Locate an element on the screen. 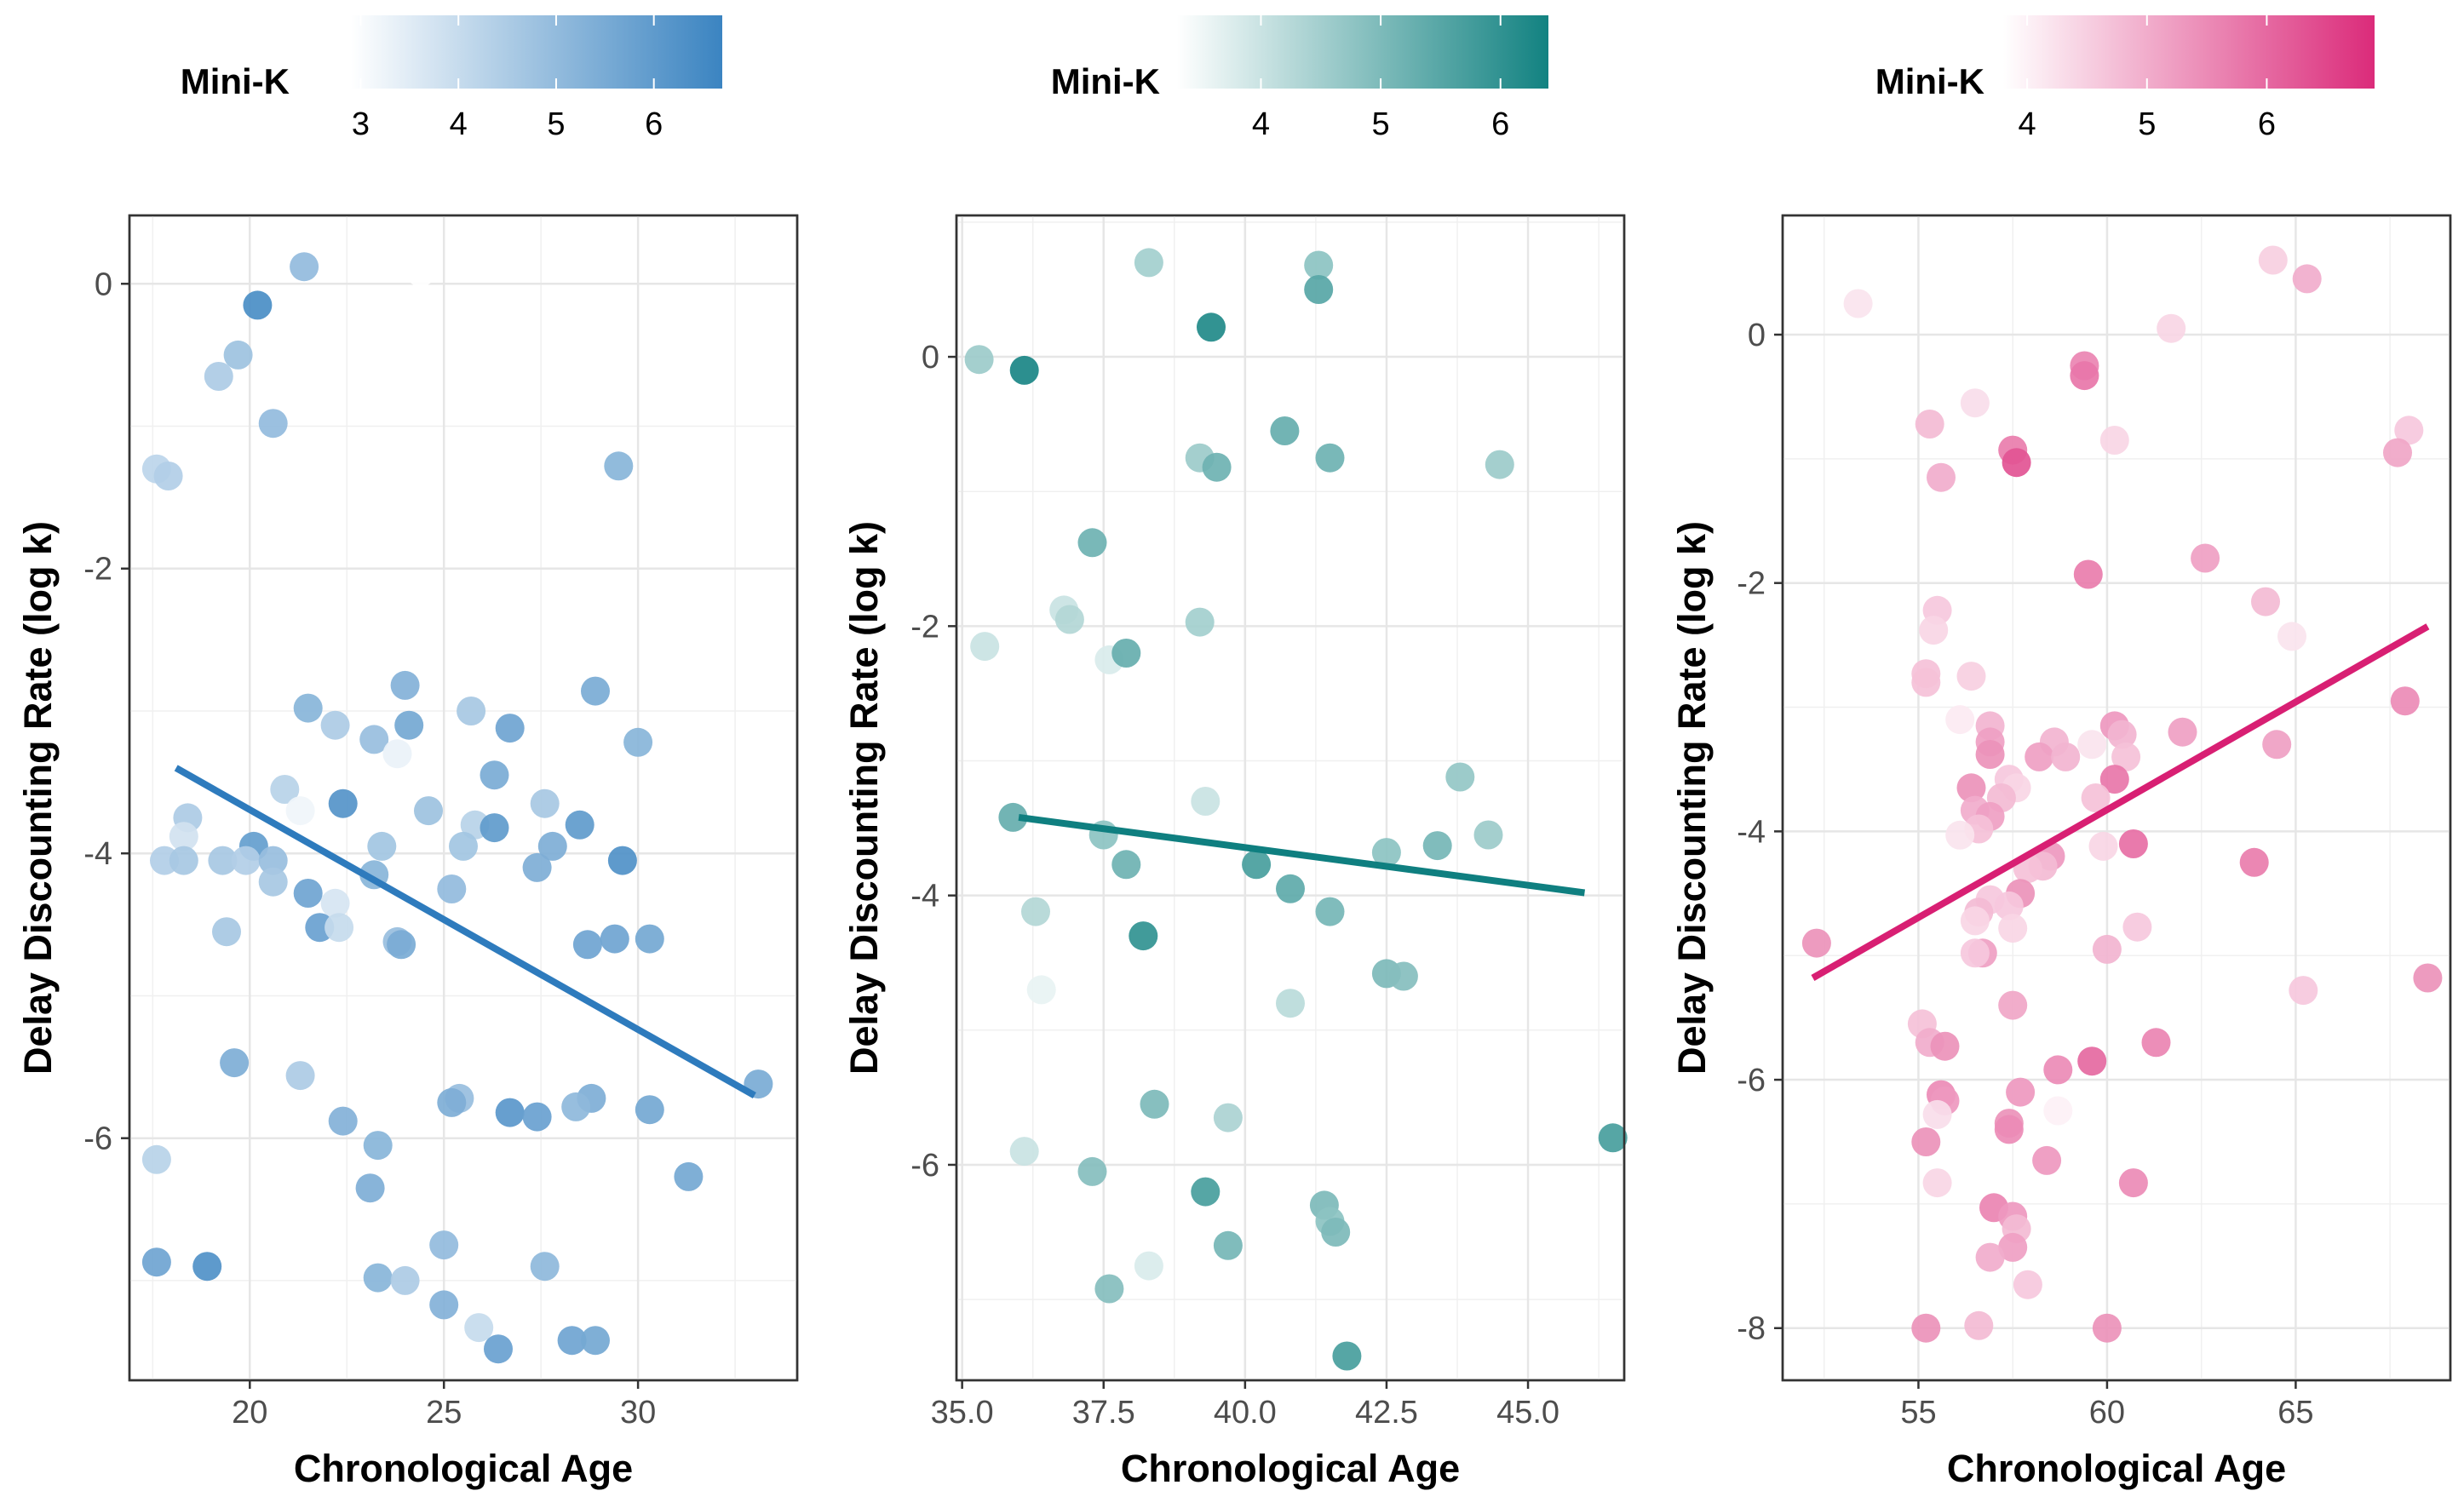  colorbar-legend: Mini-K 4 5 6 is located at coordinates (2125, 78).